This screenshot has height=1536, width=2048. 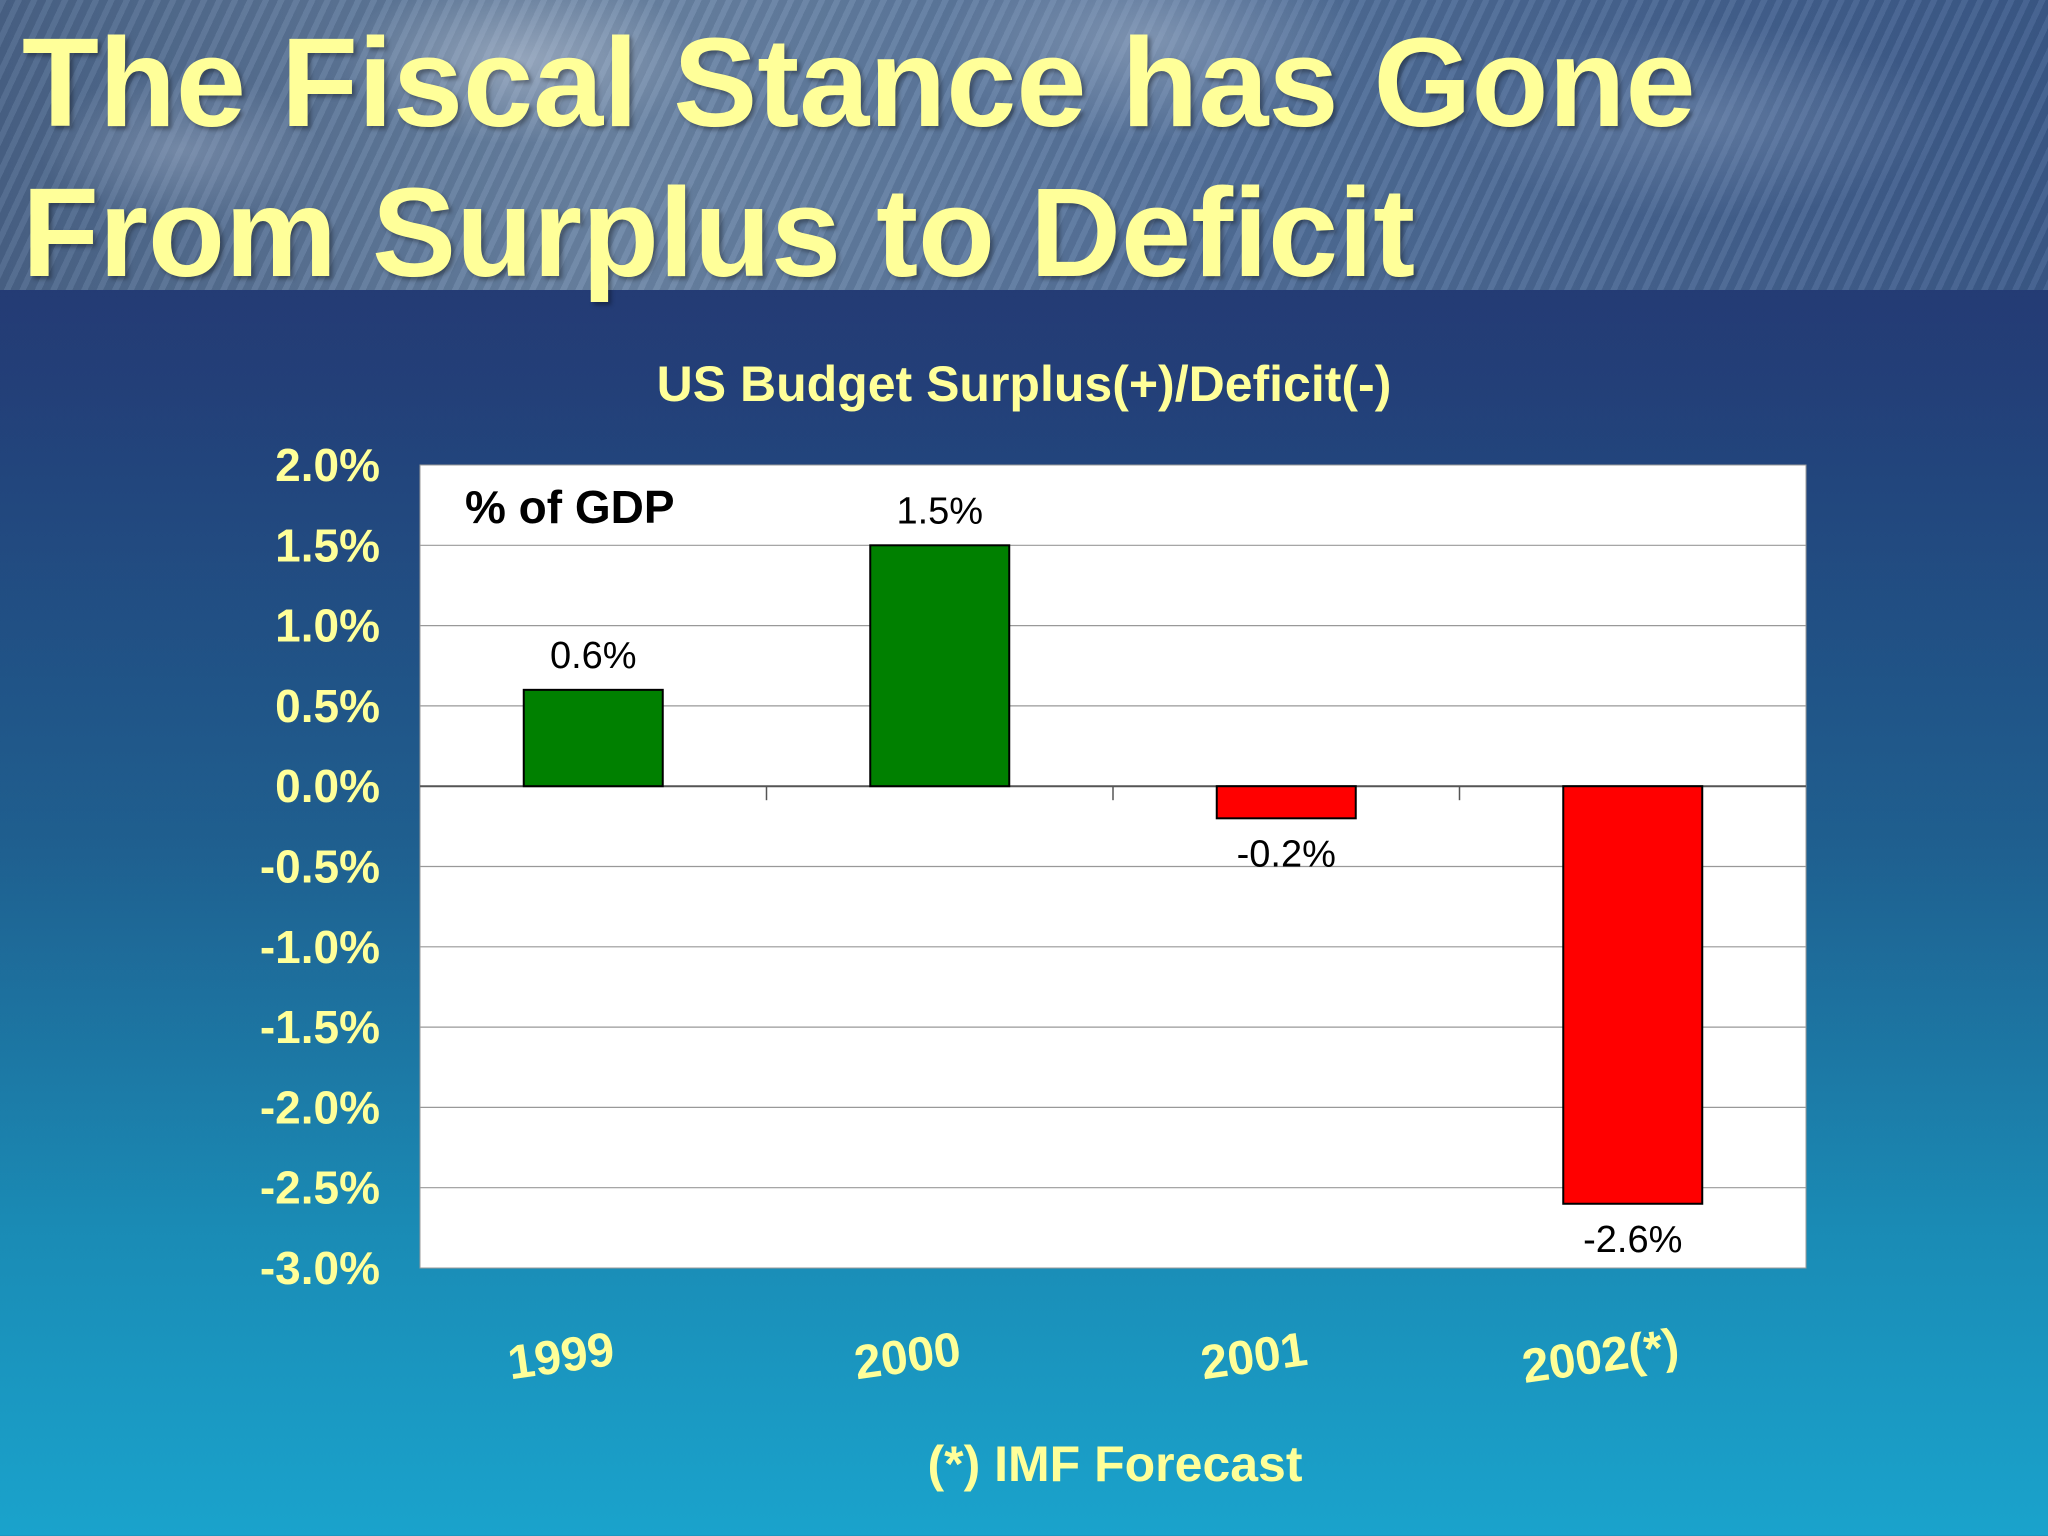 I want to click on bar-1999, so click(x=593, y=738).